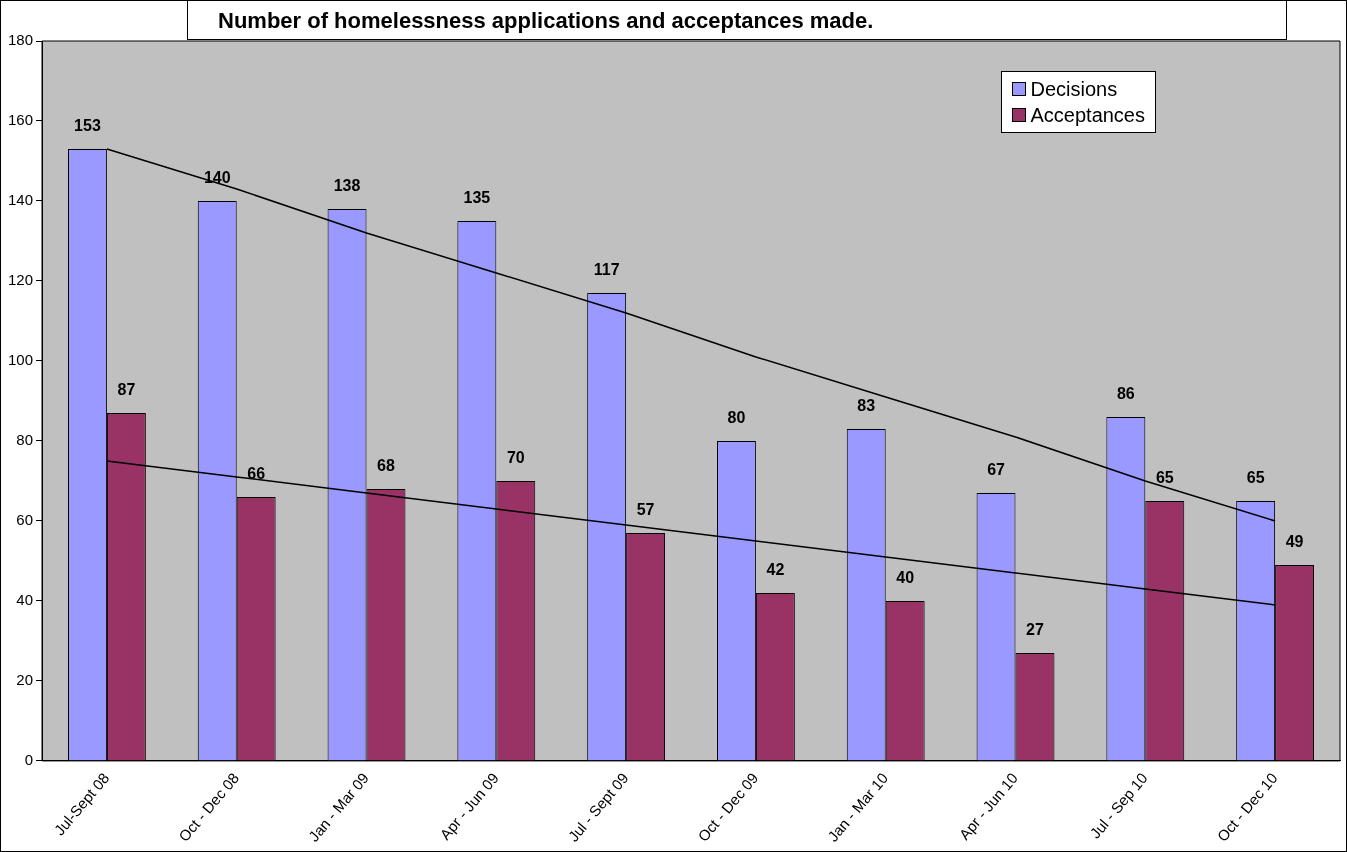 The width and height of the screenshot is (1347, 852). What do you see at coordinates (256, 474) in the screenshot?
I see `data-label: 66` at bounding box center [256, 474].